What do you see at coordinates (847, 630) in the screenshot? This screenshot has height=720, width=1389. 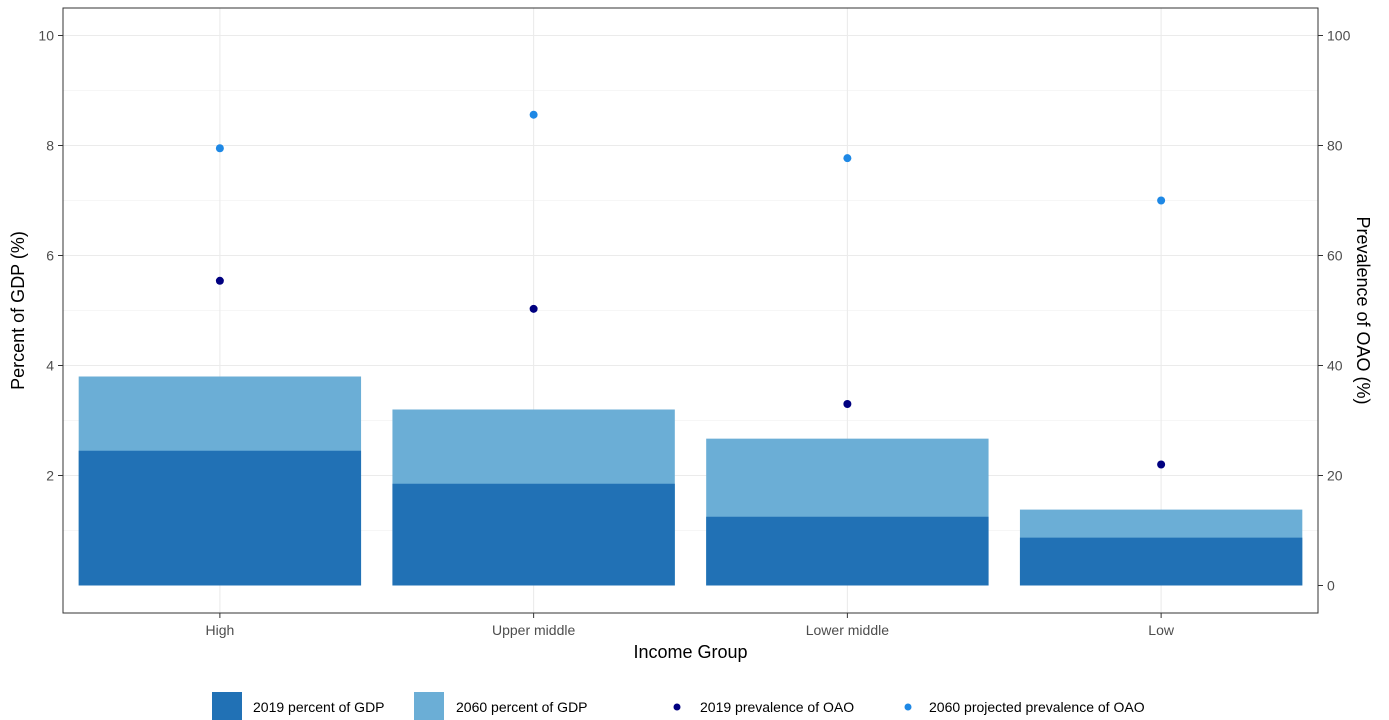 I see `x-tick-label: Lower middle` at bounding box center [847, 630].